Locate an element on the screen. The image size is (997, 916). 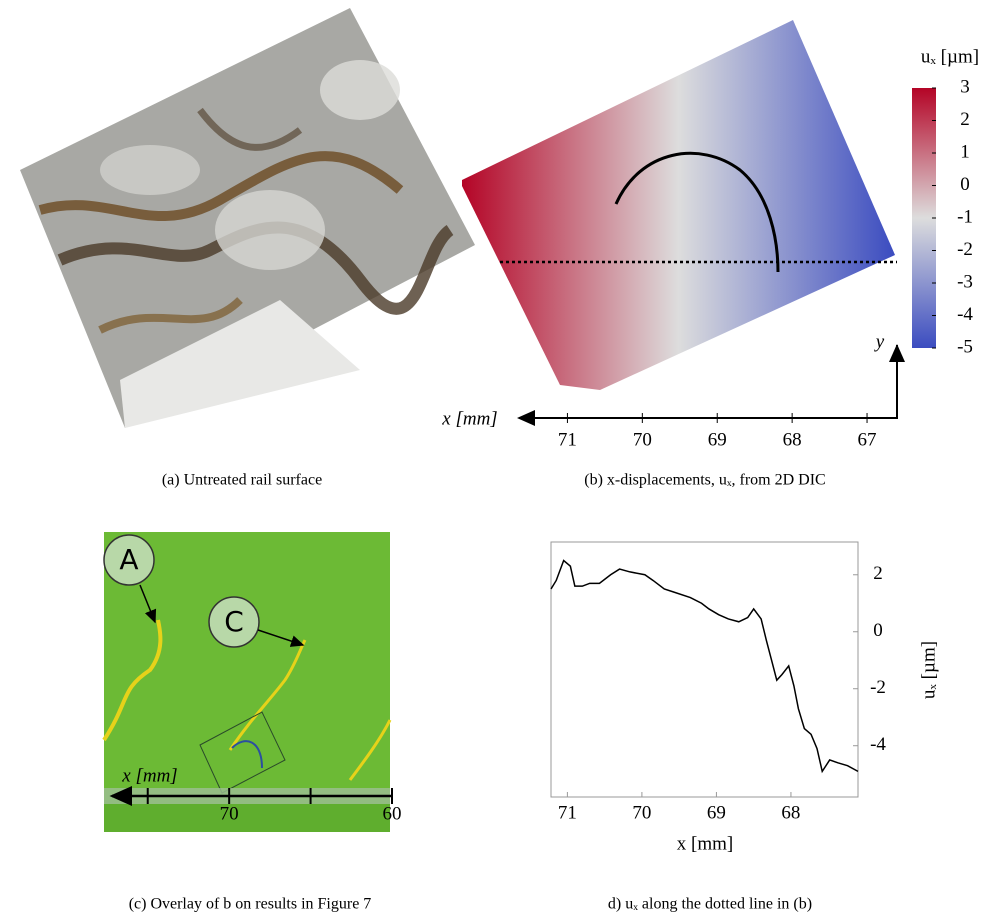
colorbar-tick-label: -1 is located at coordinates (965, 216).